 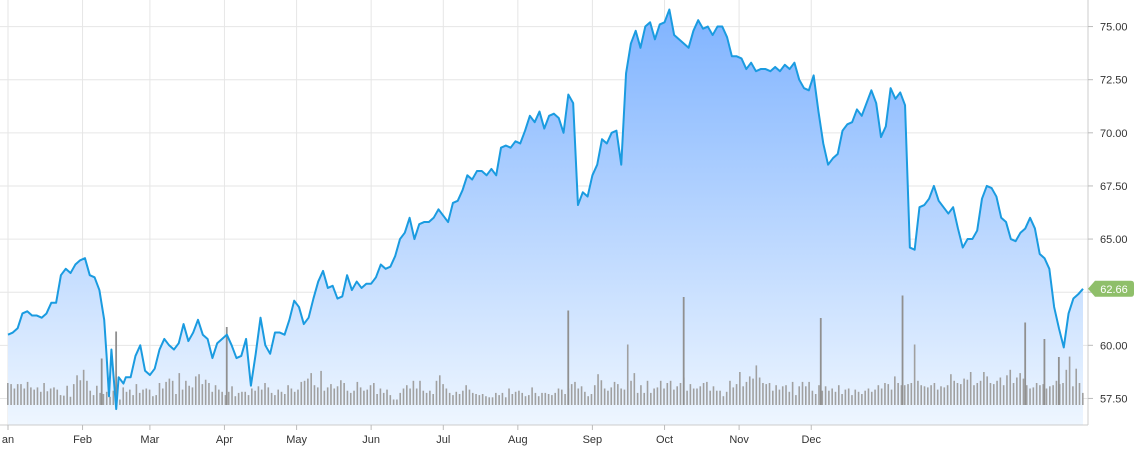 What do you see at coordinates (1114, 290) in the screenshot?
I see `last-price-label: 62.66` at bounding box center [1114, 290].